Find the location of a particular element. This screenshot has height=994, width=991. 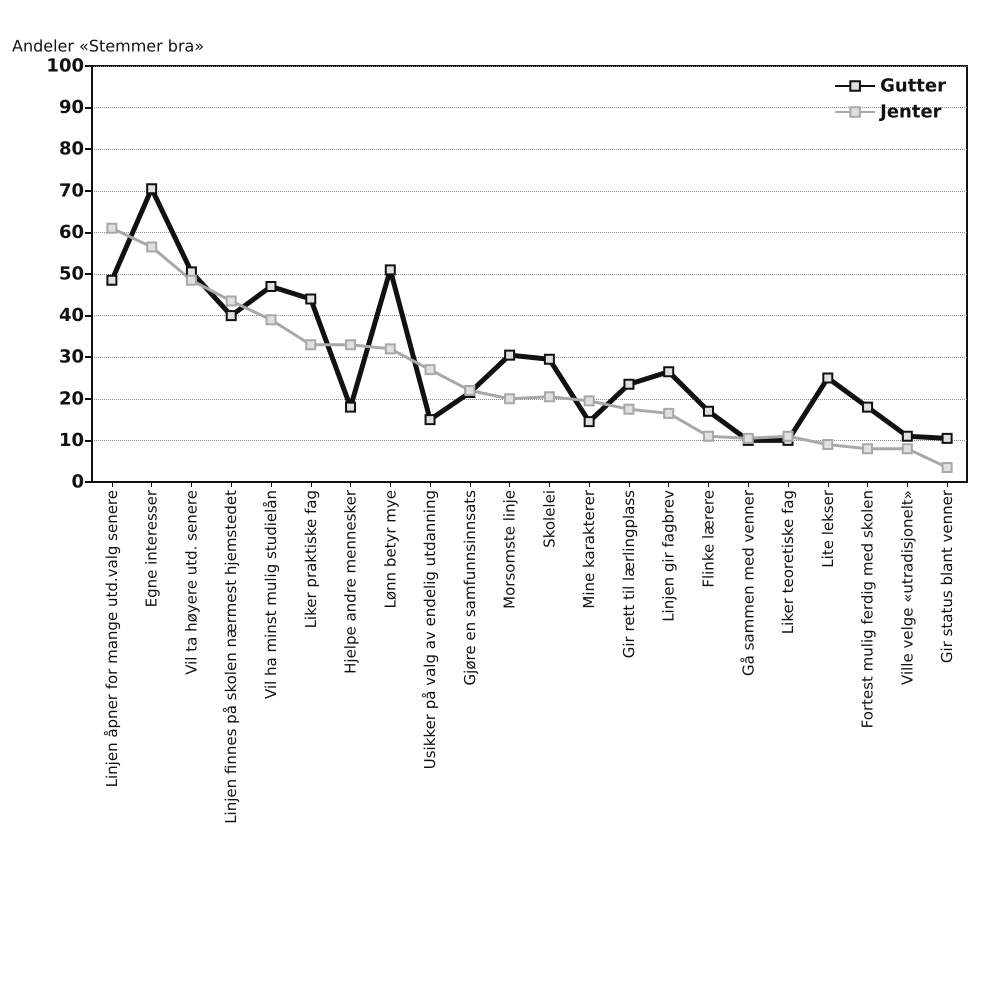

y-tick-label: 20 is located at coordinates (71, 399).